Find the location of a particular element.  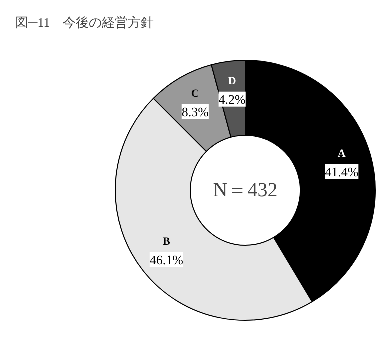

slice-label: C is located at coordinates (195, 94).